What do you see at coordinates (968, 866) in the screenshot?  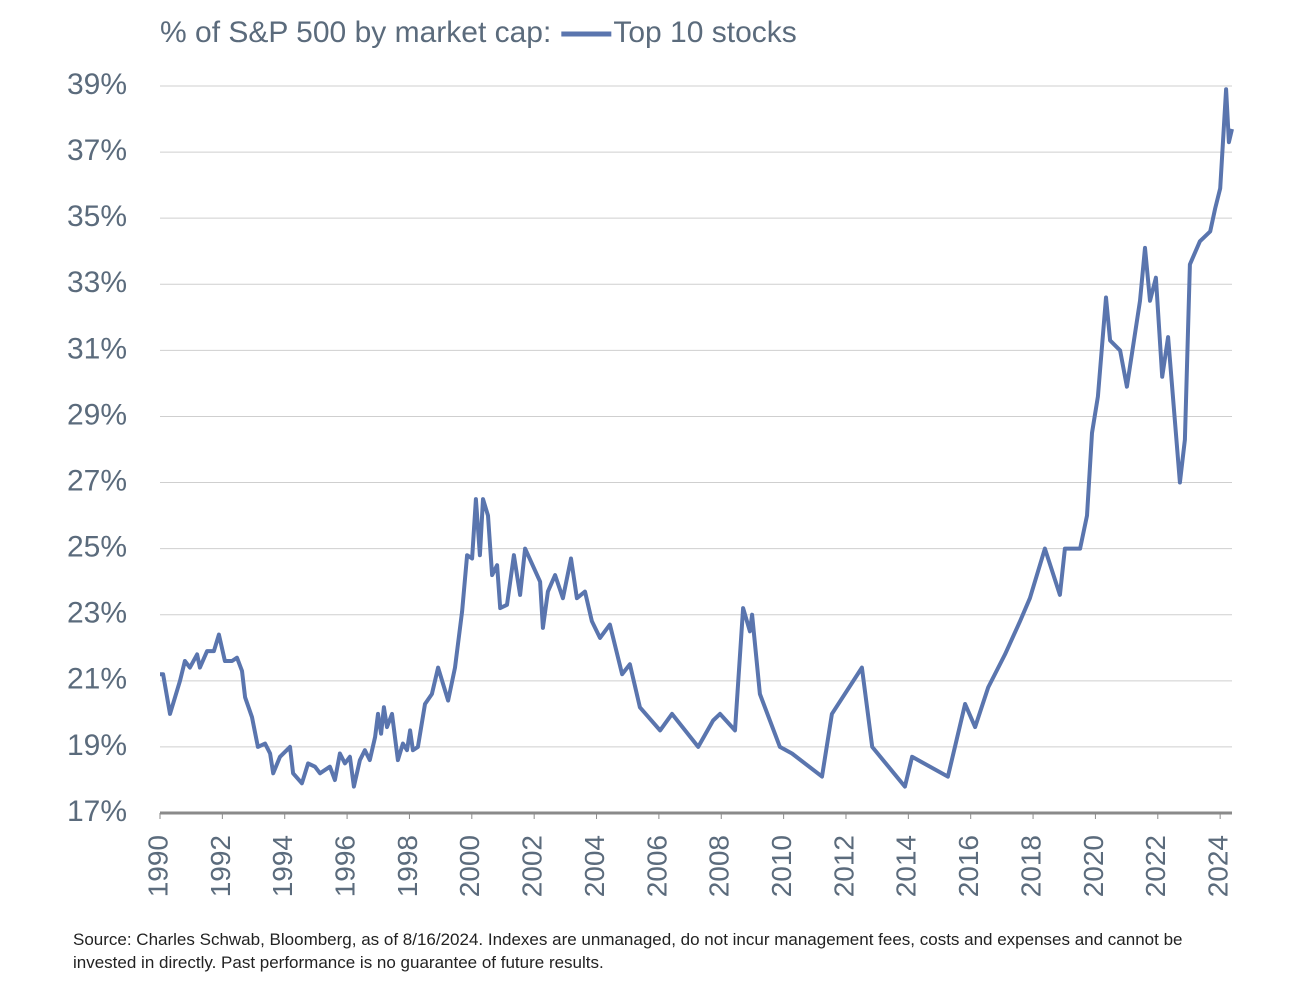 I see `x-tick-label: 2016` at bounding box center [968, 866].